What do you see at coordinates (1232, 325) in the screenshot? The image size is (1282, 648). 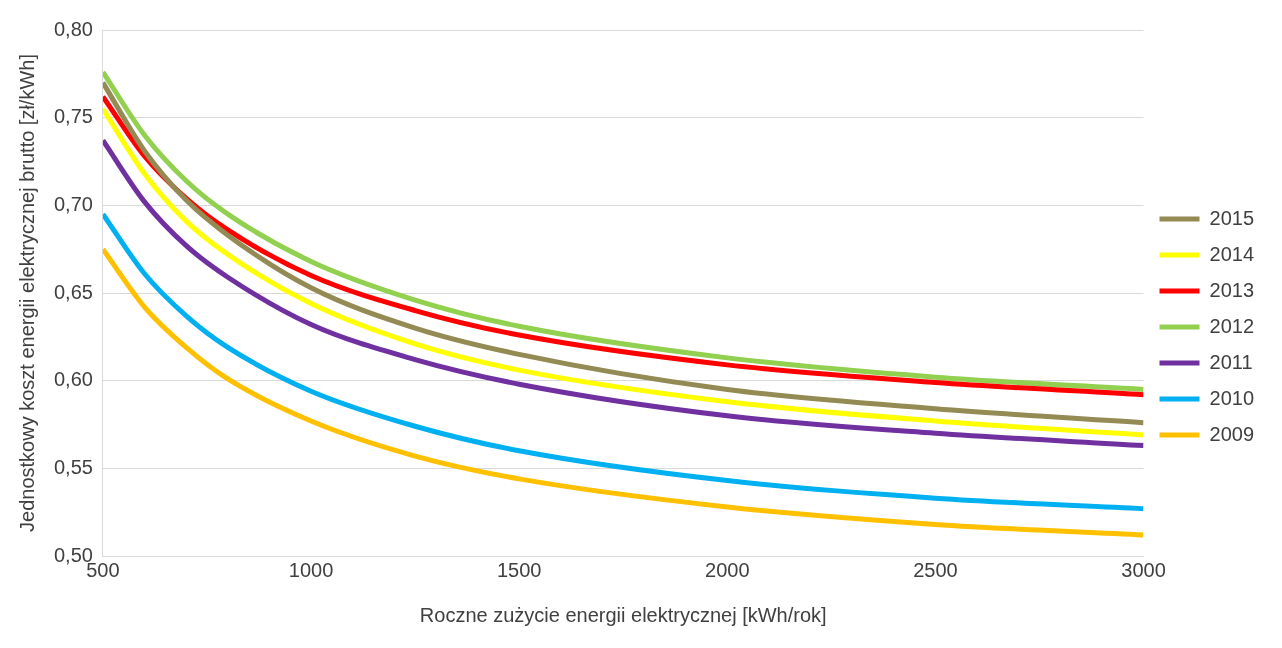 I see `legend-label: 2012` at bounding box center [1232, 325].